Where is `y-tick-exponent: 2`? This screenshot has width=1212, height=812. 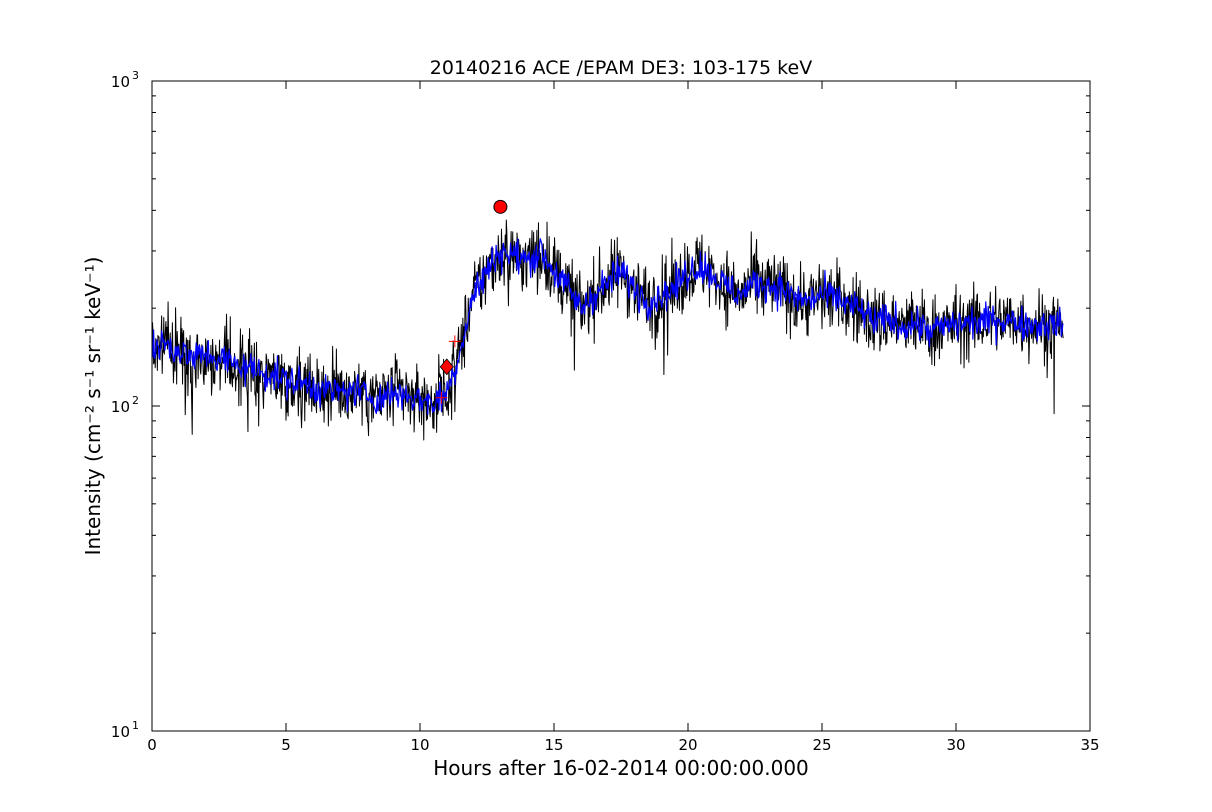
y-tick-exponent: 2 is located at coordinates (135, 400).